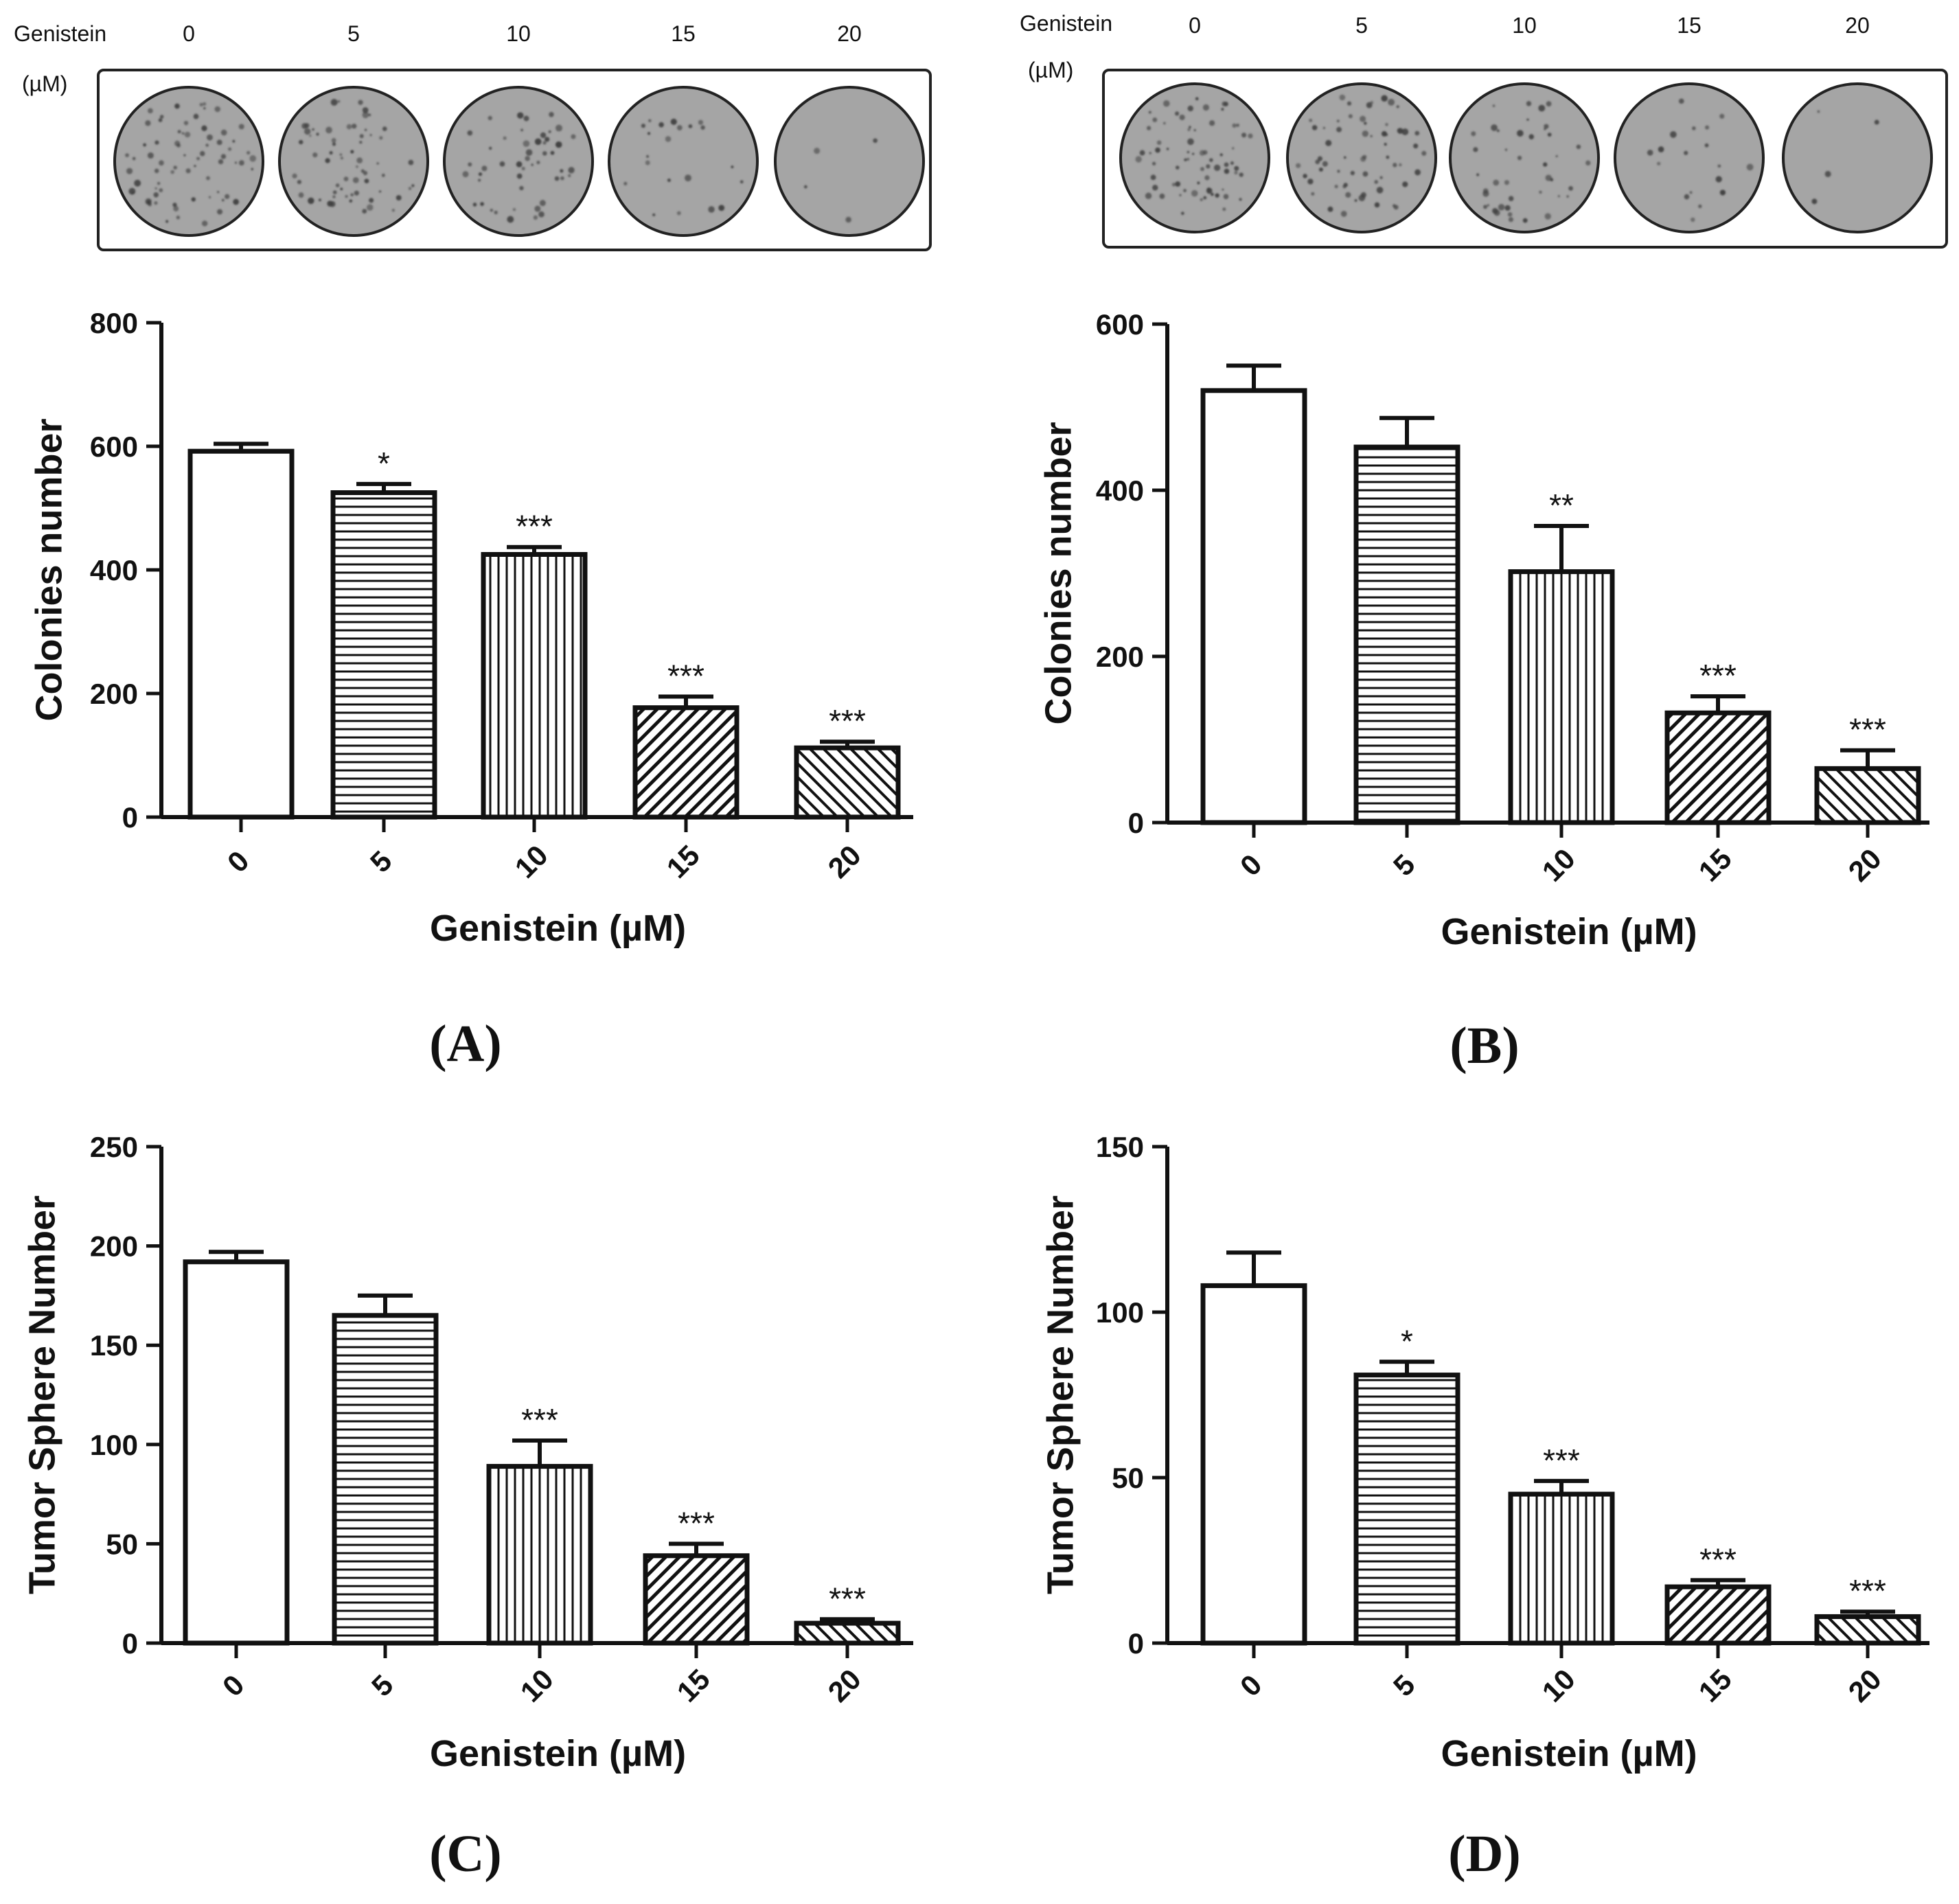 The image size is (1959, 1904). Describe the element at coordinates (1120, 657) in the screenshot. I see `y-tick-label: 200` at that location.